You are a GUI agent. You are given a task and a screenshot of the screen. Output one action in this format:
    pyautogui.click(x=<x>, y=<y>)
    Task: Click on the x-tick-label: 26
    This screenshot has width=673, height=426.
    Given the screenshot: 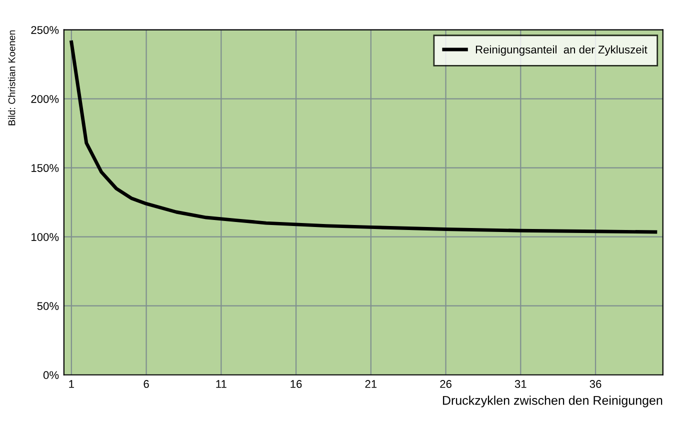 What is the action you would take?
    pyautogui.click(x=446, y=384)
    